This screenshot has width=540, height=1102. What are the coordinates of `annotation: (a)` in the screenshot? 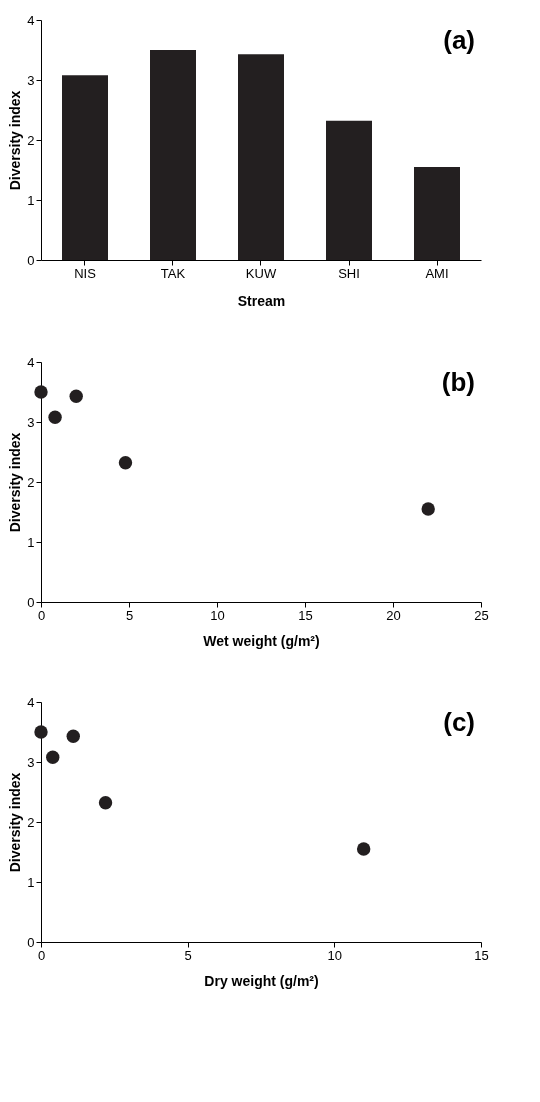 It's located at (459, 40).